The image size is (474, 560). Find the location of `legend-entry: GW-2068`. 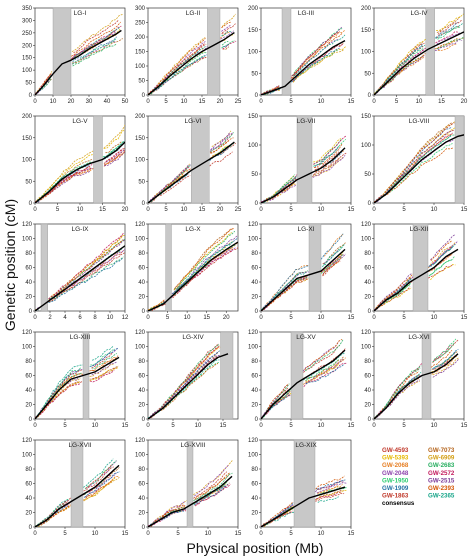

legend-entry: GW-2068 is located at coordinates (395, 465).